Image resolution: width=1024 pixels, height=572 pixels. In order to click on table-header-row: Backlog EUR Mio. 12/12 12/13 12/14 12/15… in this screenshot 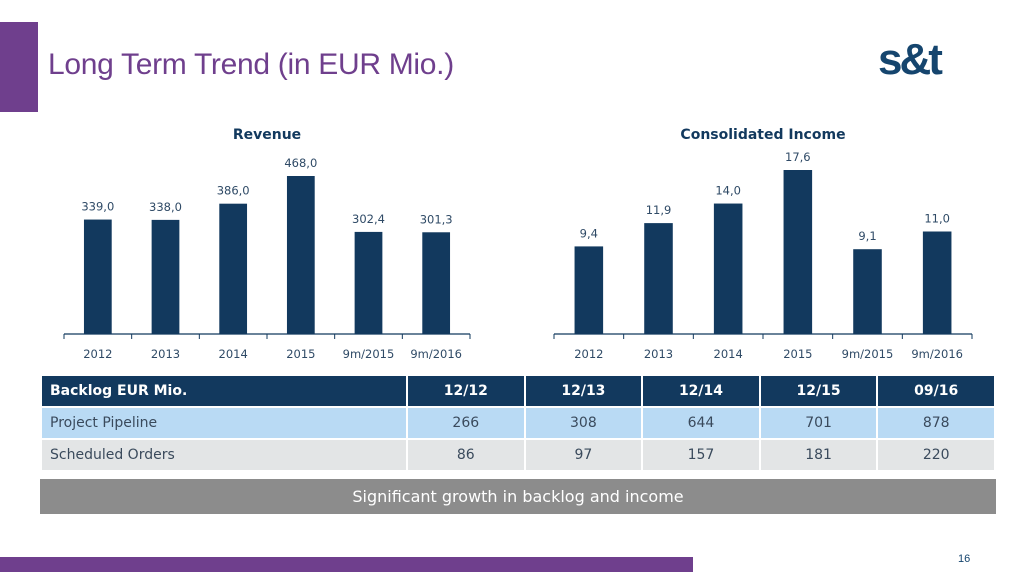, I will do `click(518, 391)`.